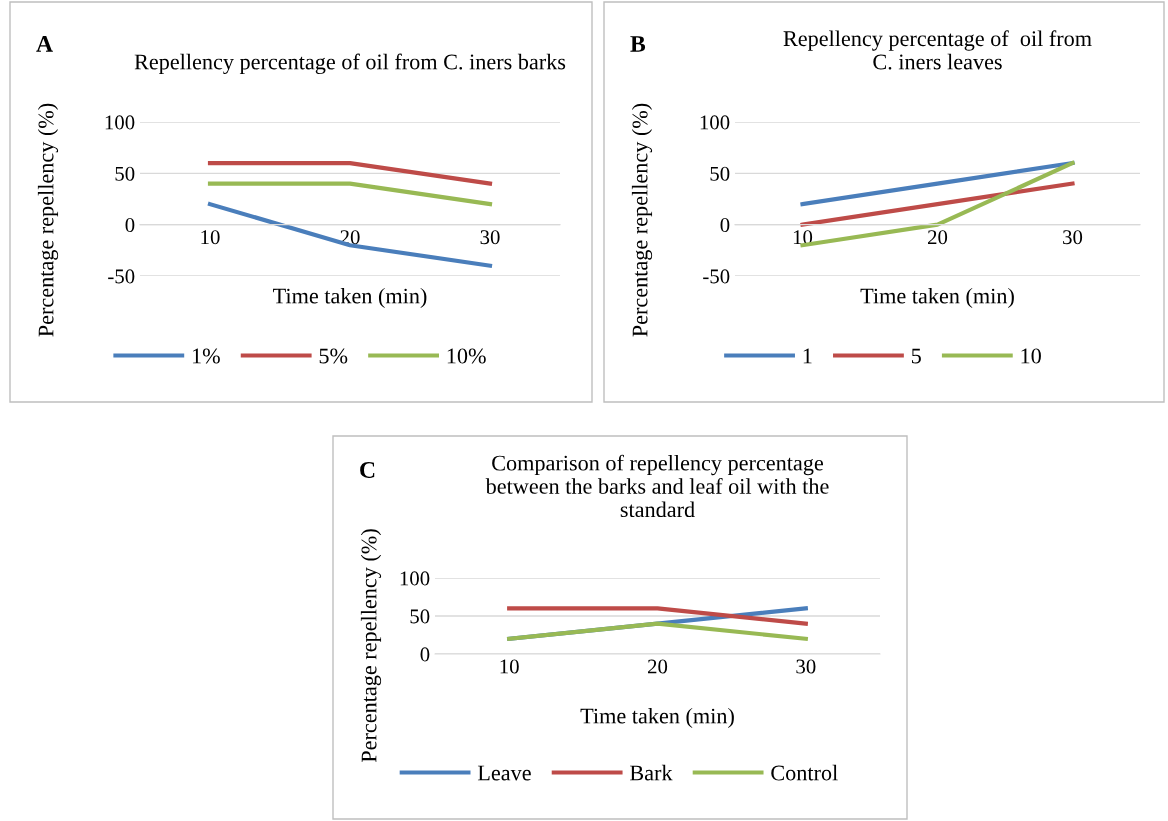 Image resolution: width=1168 pixels, height=821 pixels. What do you see at coordinates (638, 44) in the screenshot?
I see `text: B` at bounding box center [638, 44].